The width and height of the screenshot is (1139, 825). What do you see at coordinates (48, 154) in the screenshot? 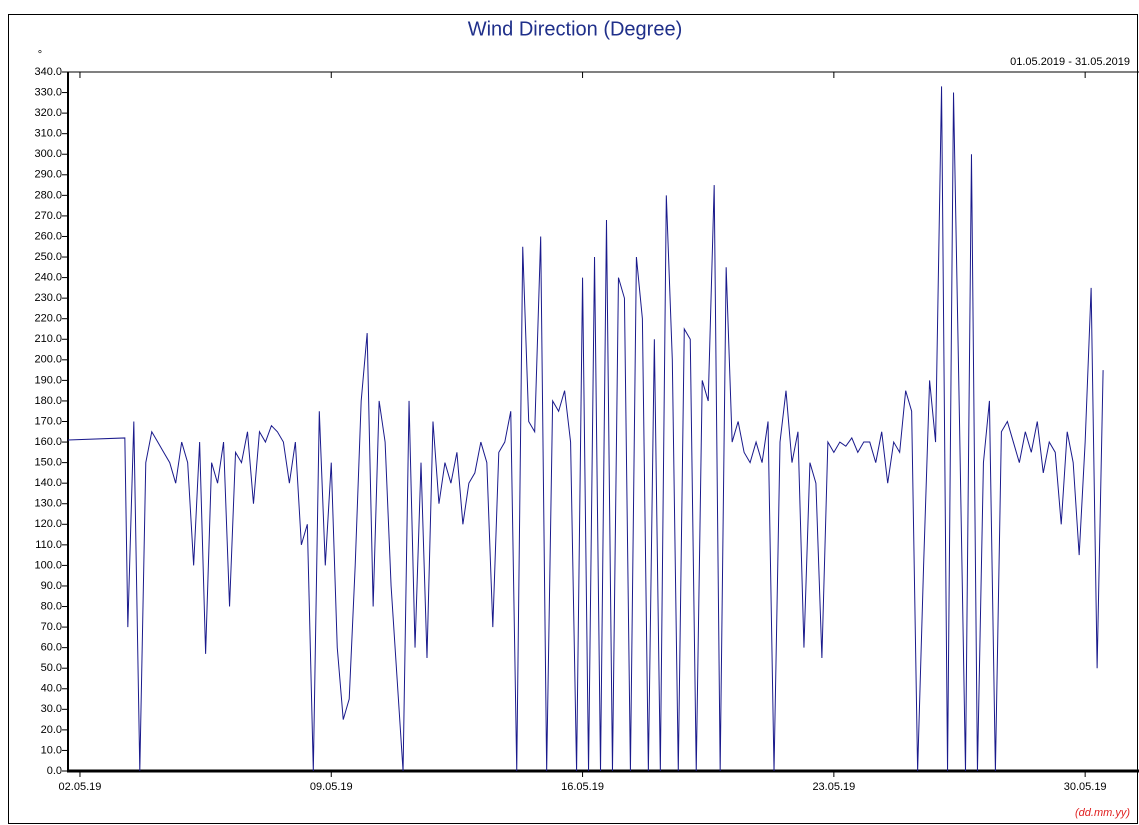
I see `y-tick-label: 300.0` at bounding box center [48, 154].